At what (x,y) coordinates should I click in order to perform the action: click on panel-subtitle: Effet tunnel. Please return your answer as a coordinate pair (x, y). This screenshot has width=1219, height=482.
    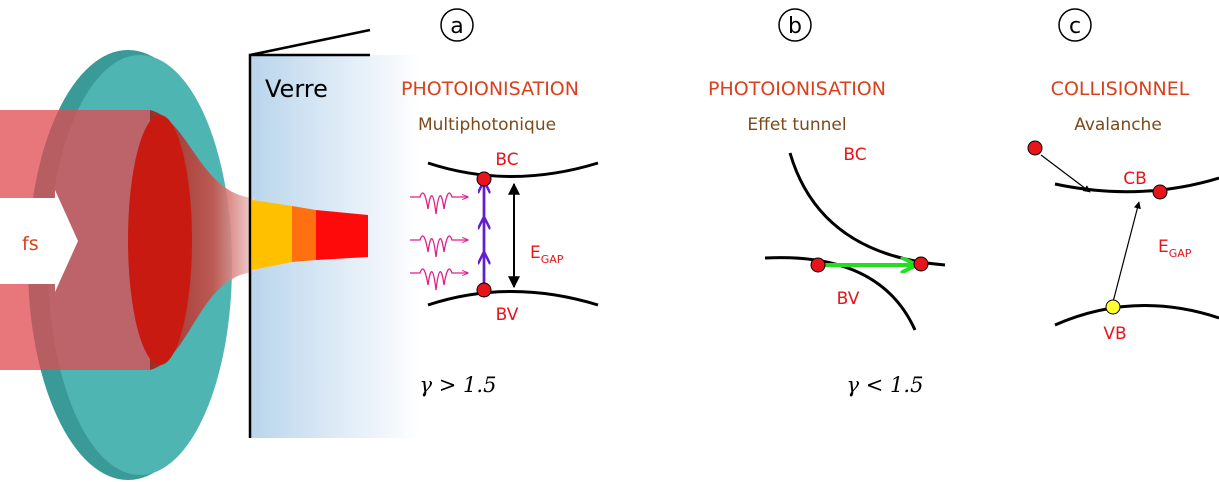
    Looking at the image, I should click on (796, 125).